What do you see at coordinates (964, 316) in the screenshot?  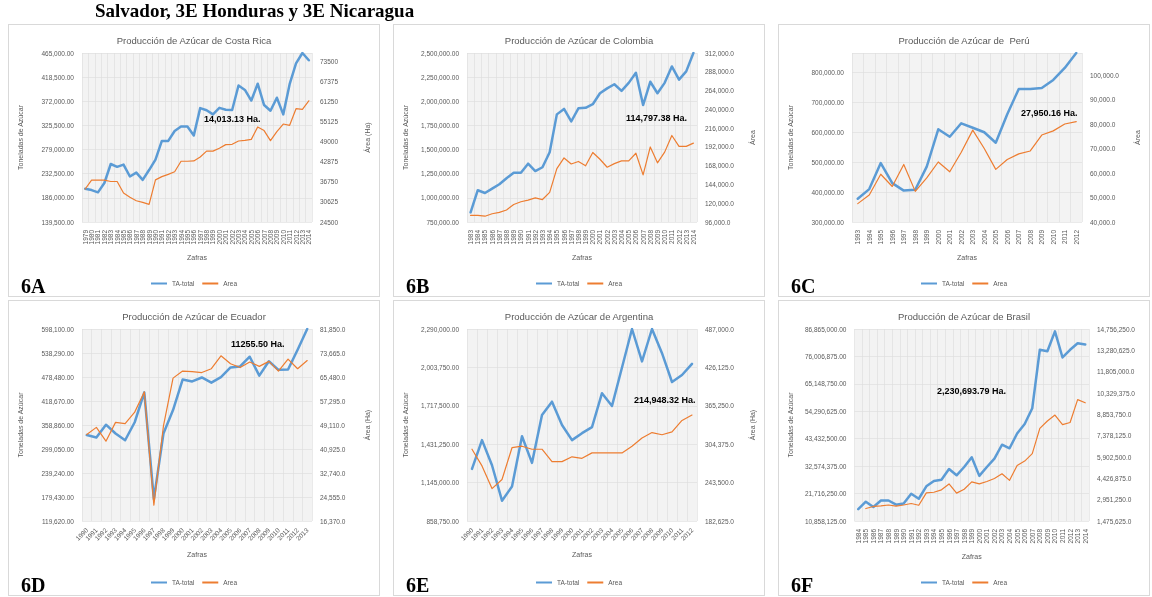 I see `chart-title: Producción de Azúcar de Brasil` at bounding box center [964, 316].